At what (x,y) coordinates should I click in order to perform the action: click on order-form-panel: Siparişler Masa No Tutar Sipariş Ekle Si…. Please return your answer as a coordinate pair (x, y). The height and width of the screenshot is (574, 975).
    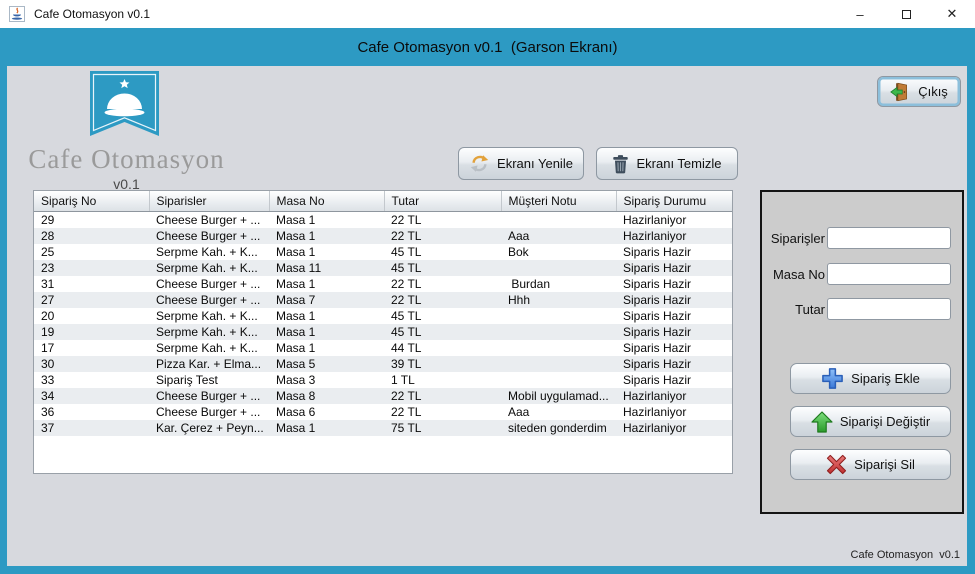
    Looking at the image, I should click on (862, 352).